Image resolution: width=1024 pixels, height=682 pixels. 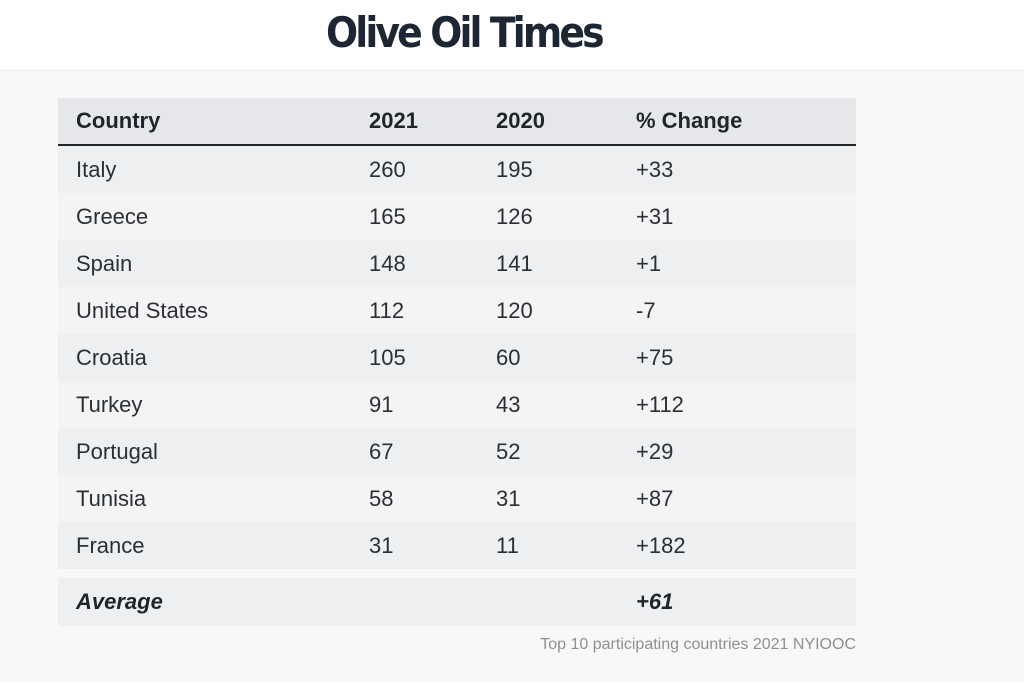 I want to click on table-row: Portugal 67 52 +29, so click(x=457, y=451).